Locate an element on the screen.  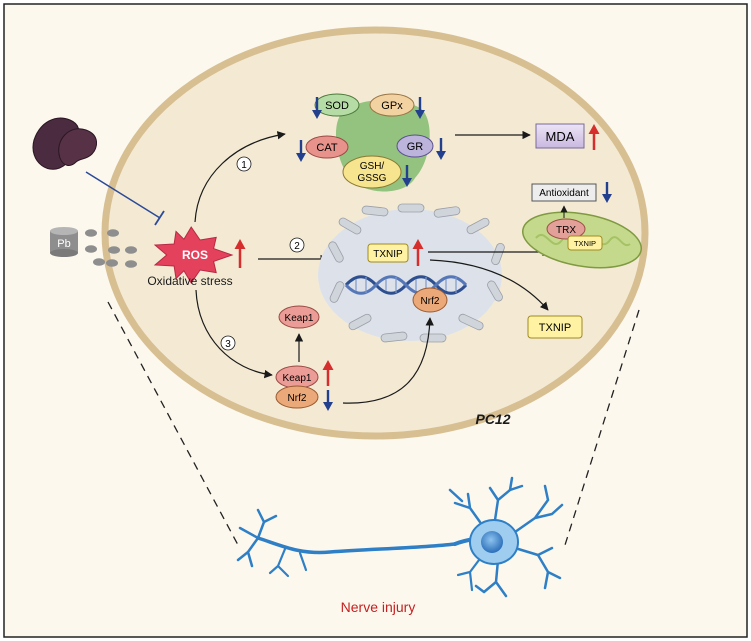
nrf2-nuclear-node is located at coordinates (430, 300).